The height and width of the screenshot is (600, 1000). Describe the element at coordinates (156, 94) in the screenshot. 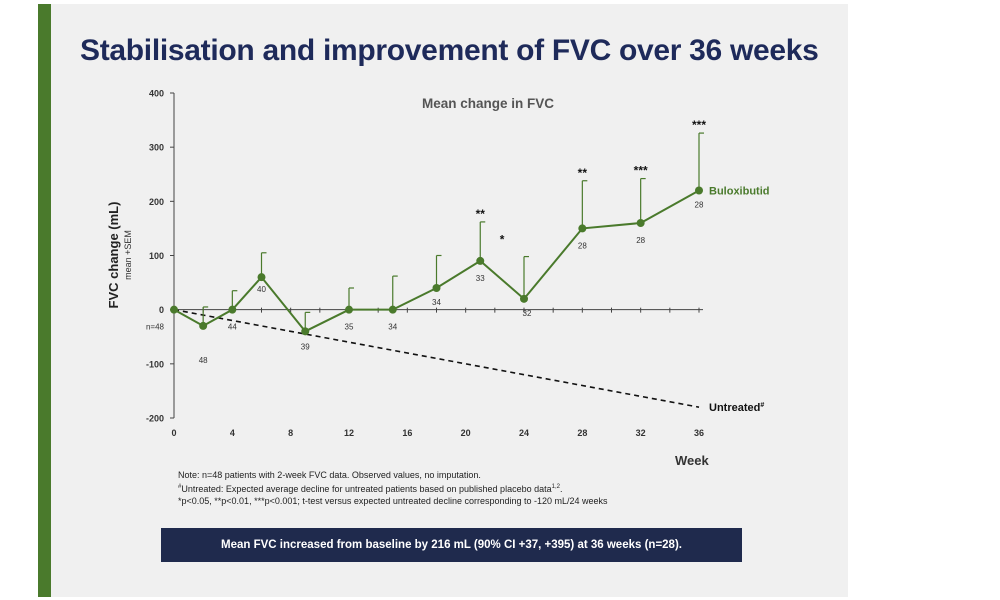

I see `y-tick-label: 400` at that location.